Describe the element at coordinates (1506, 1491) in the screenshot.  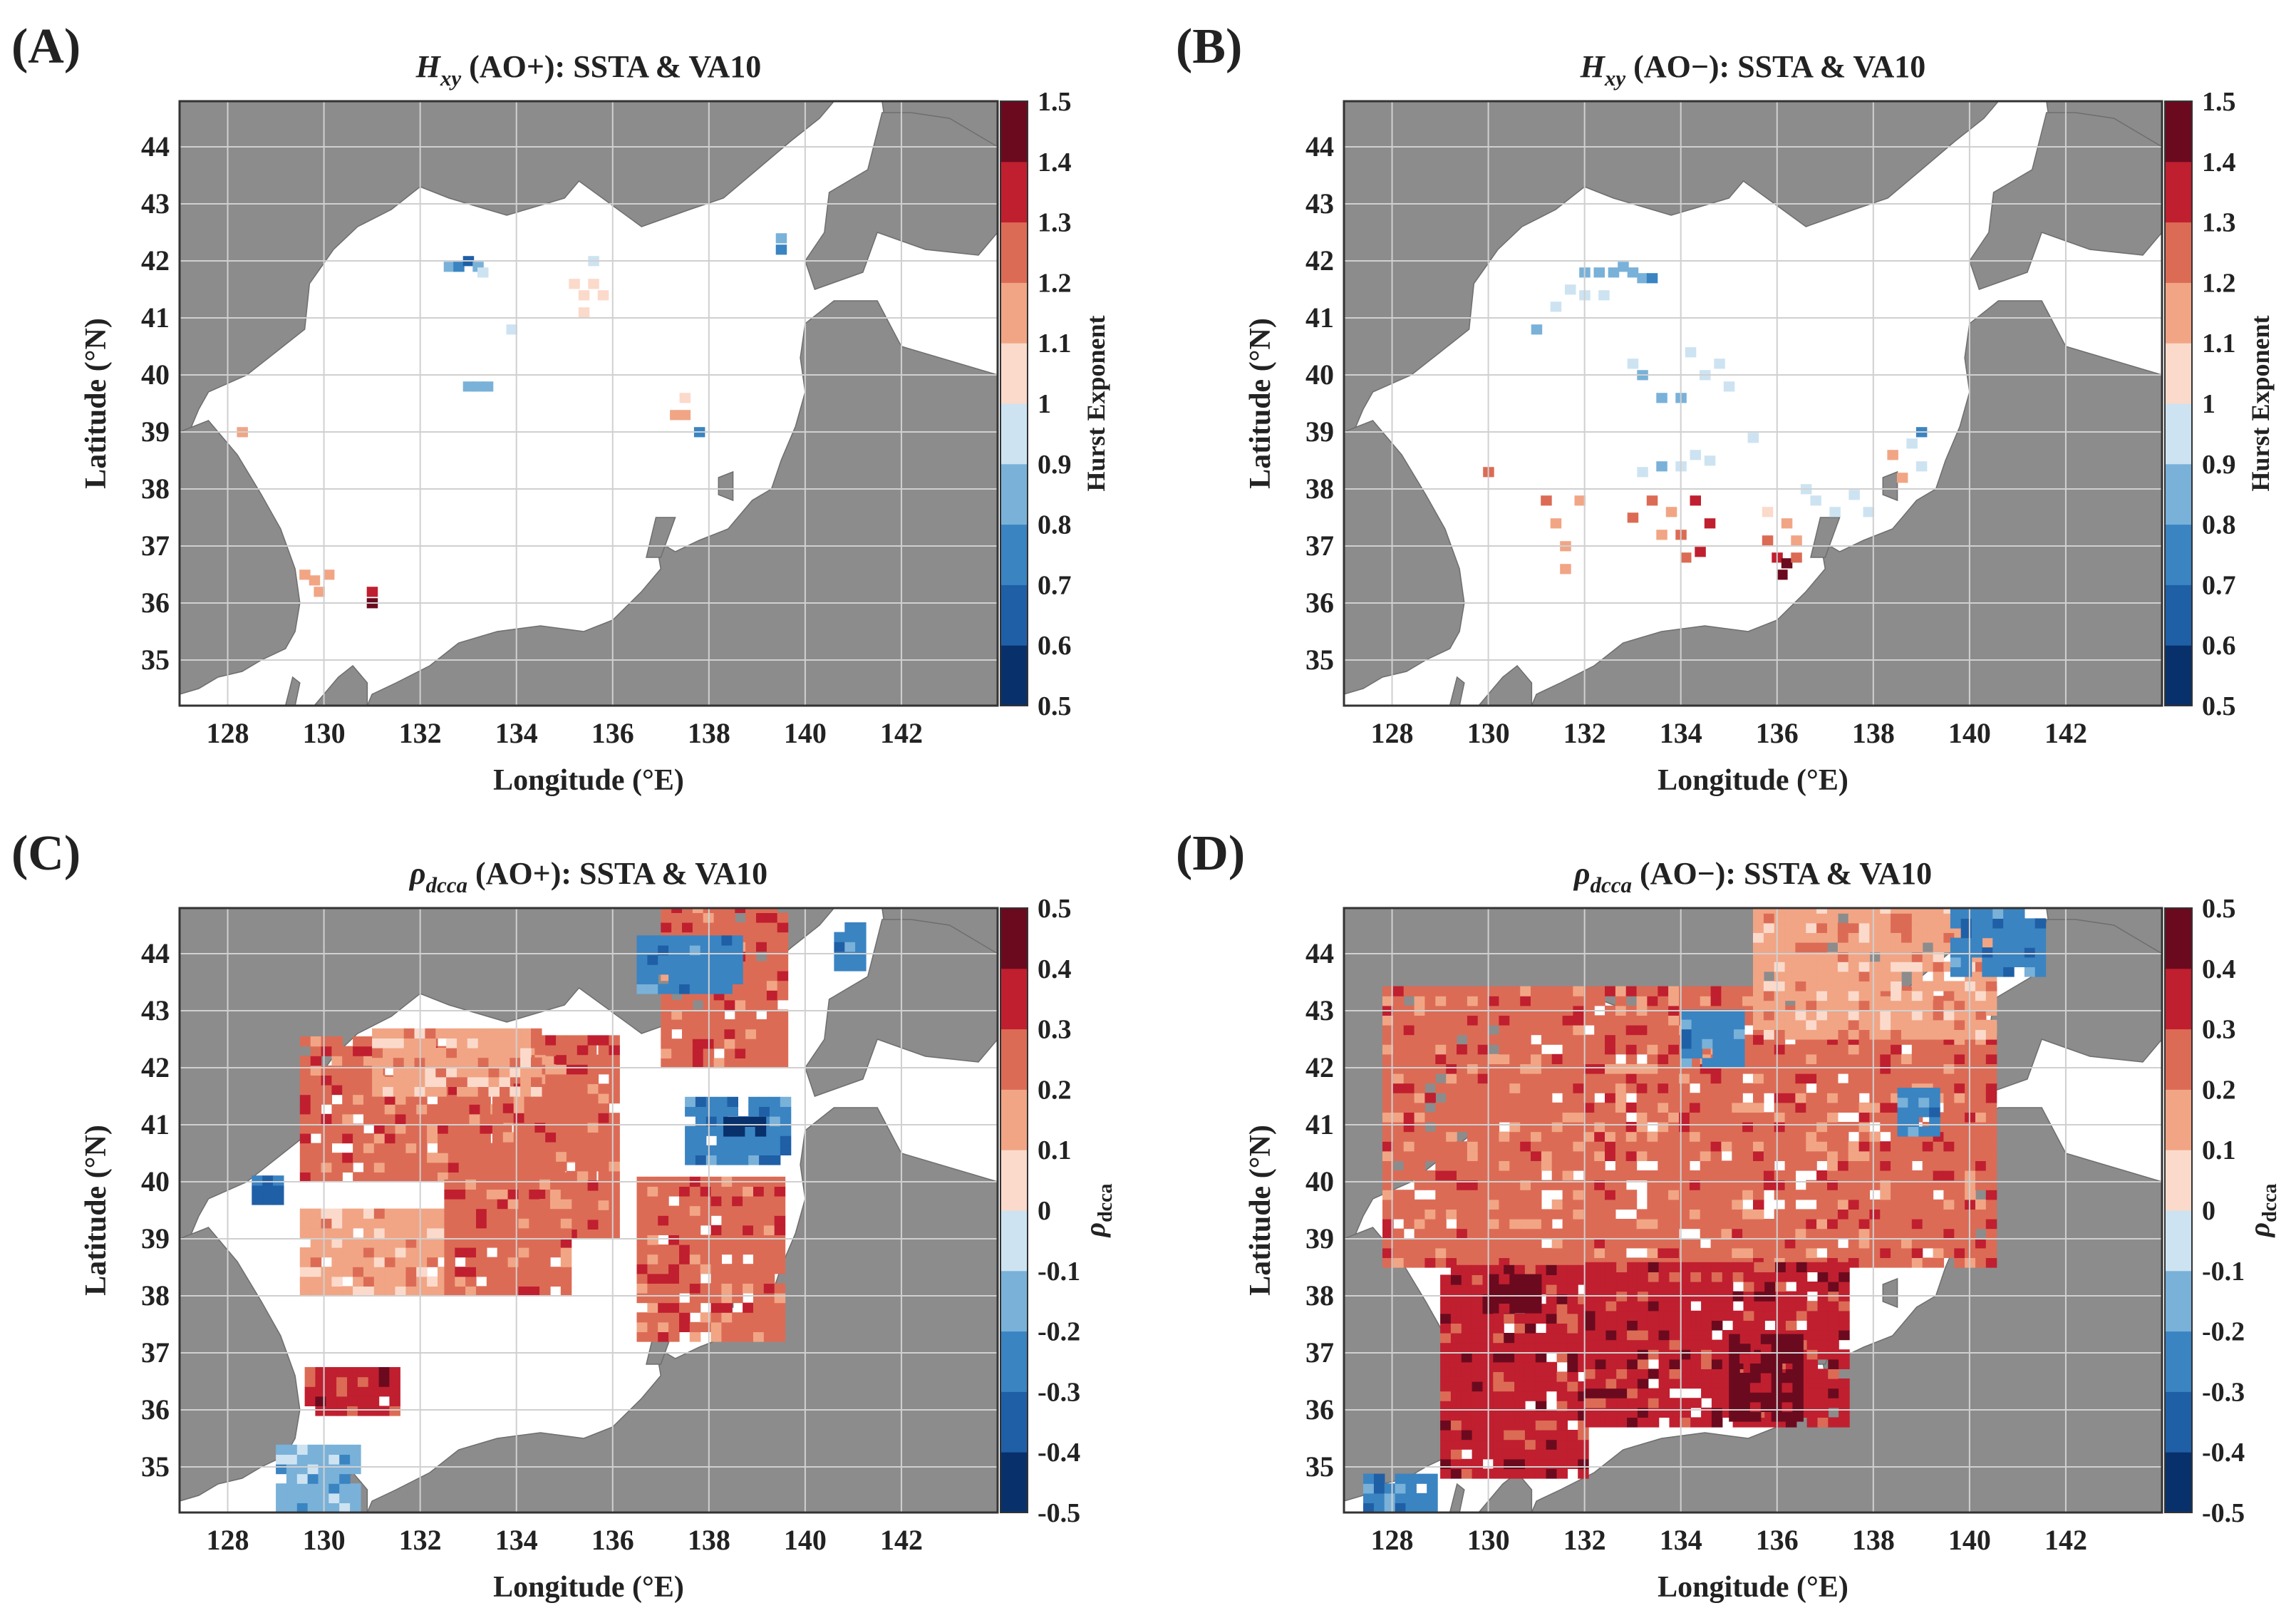
I see `kyushu-landmass` at that location.